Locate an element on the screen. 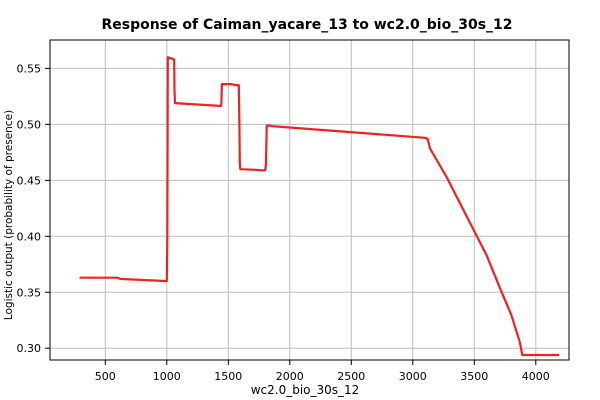 The width and height of the screenshot is (600, 400). y-tick-label: 0.40 is located at coordinates (29, 236).